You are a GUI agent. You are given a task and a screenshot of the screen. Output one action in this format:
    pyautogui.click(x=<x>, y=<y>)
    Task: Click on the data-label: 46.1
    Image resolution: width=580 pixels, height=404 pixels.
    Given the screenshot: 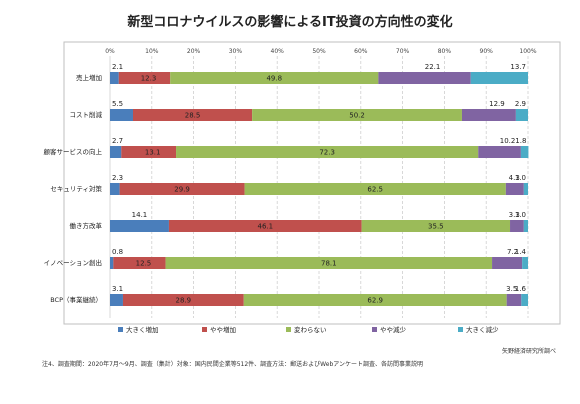 What is the action you would take?
    pyautogui.click(x=265, y=227)
    